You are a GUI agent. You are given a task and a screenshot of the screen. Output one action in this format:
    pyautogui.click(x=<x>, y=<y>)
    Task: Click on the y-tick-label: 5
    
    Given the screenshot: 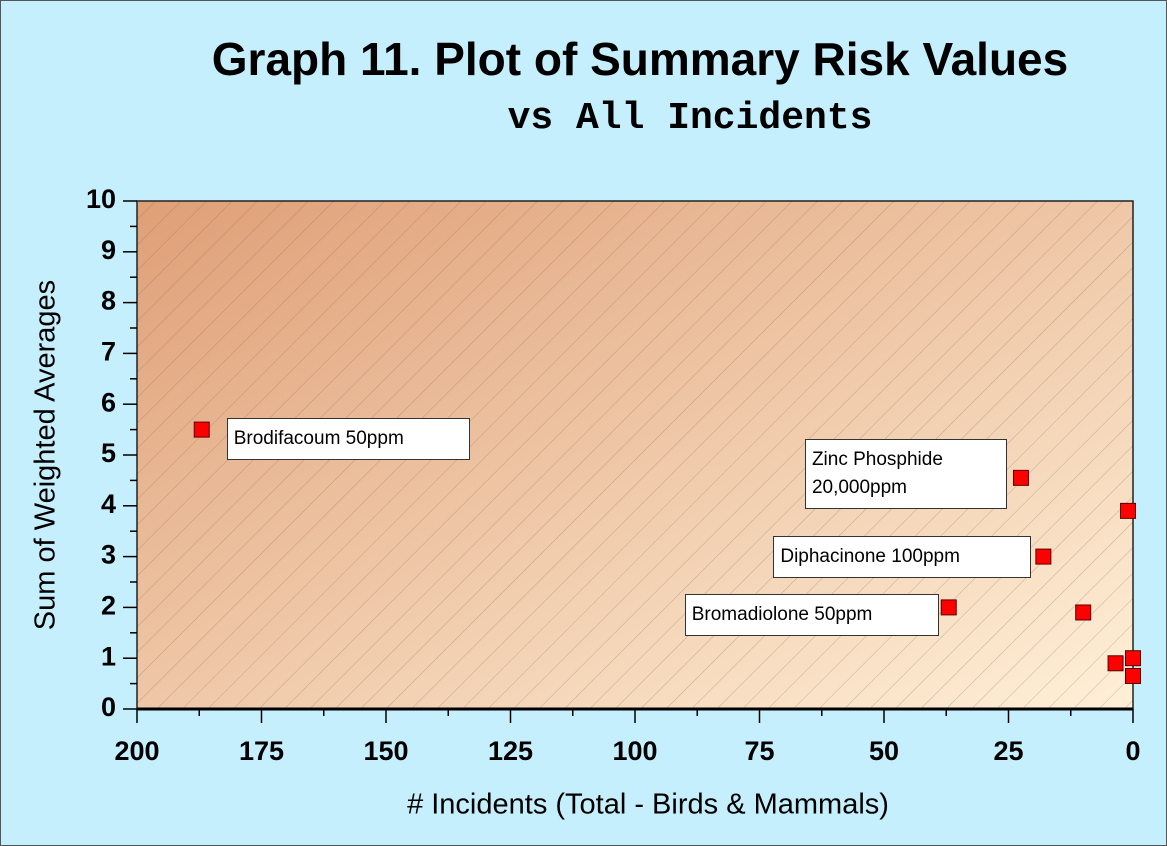 What is the action you would take?
    pyautogui.click(x=108, y=453)
    